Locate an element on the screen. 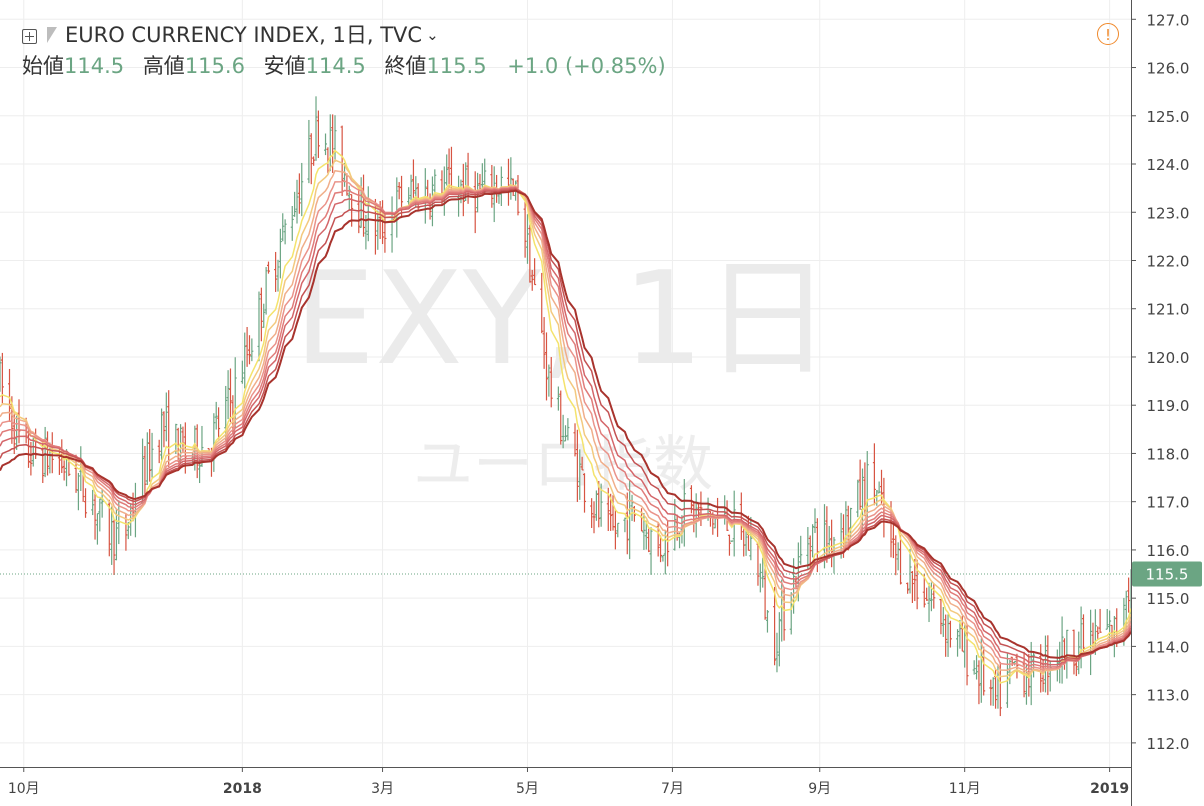 This screenshot has height=806, width=1204. price-tick-label: 118.0 is located at coordinates (1168, 454).